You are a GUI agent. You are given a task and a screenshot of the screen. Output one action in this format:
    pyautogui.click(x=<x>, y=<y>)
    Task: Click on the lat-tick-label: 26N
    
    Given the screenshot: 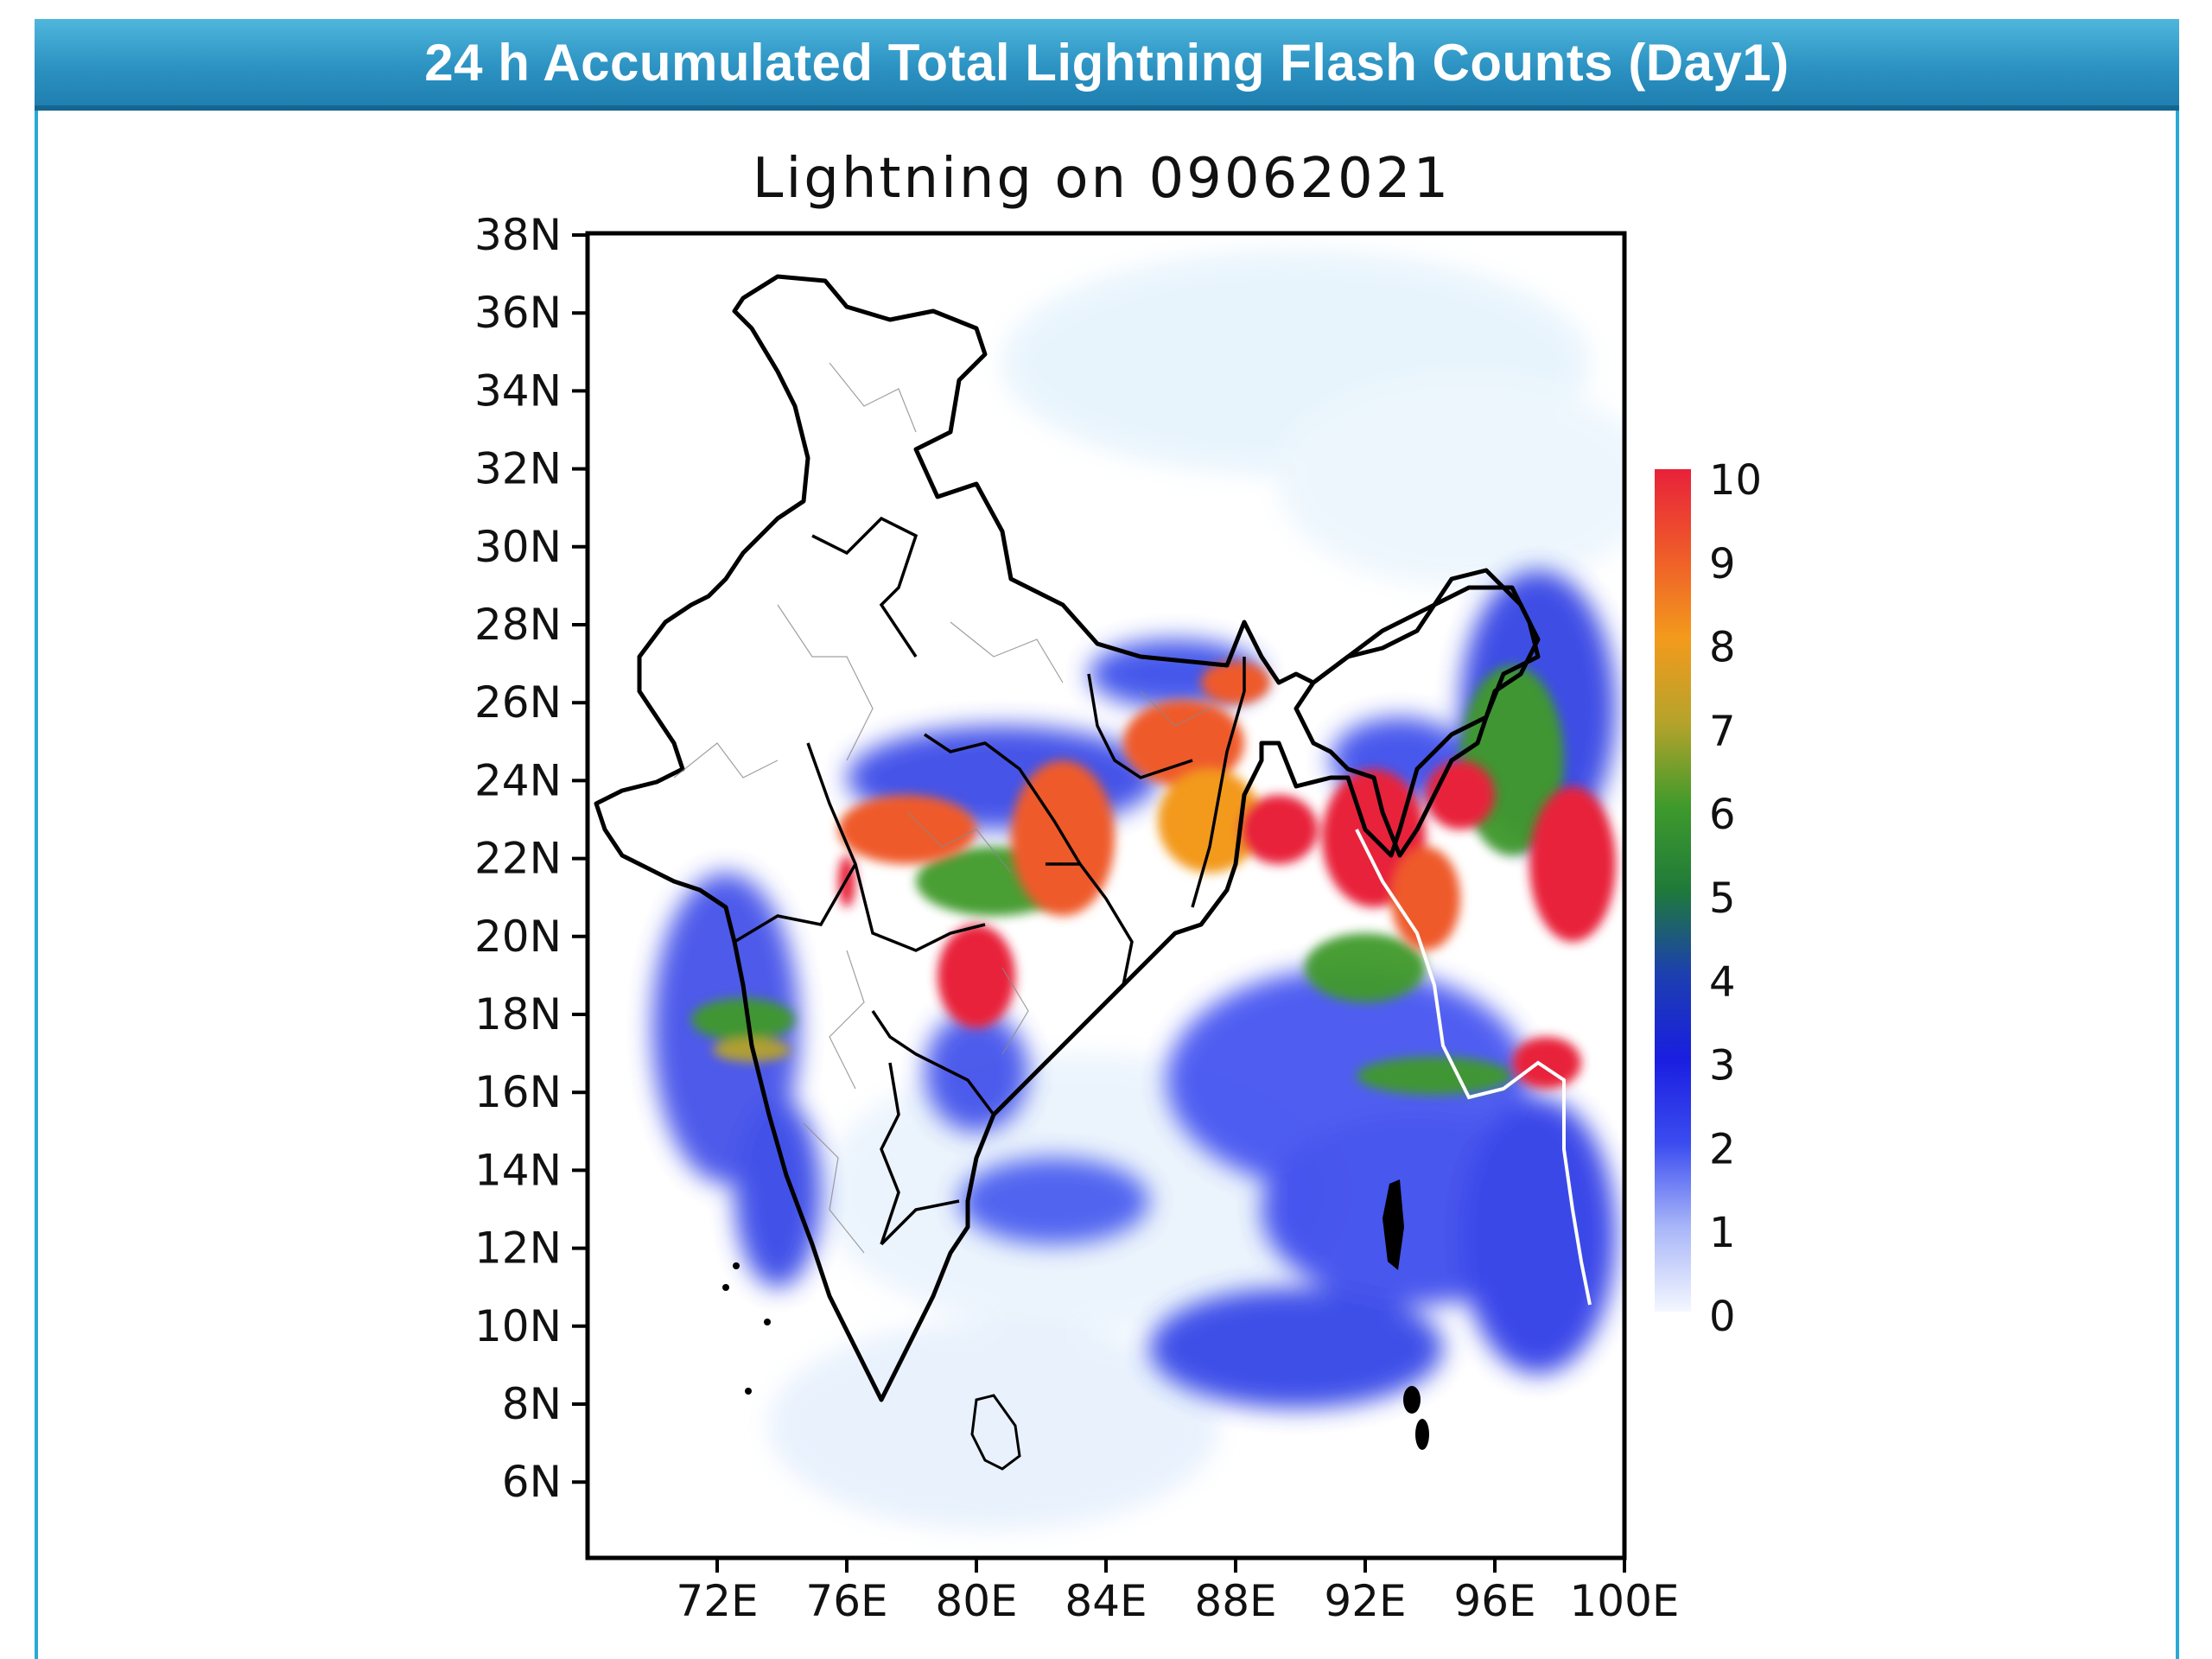 What is the action you would take?
    pyautogui.click(x=518, y=702)
    